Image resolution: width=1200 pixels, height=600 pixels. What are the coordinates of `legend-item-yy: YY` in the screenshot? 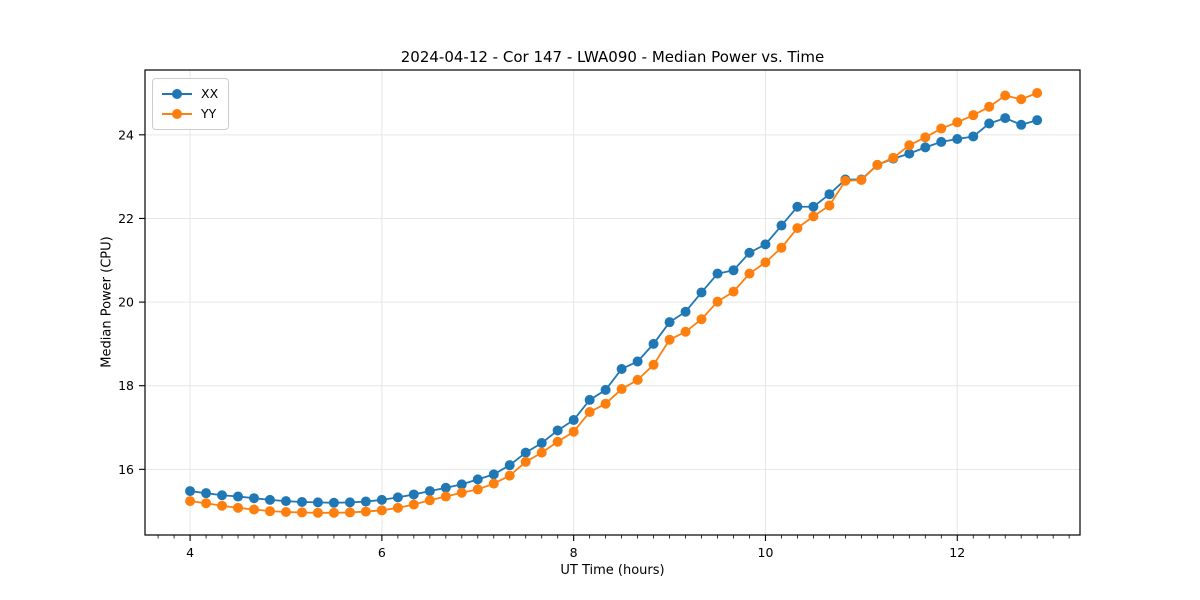 It's located at (190, 114).